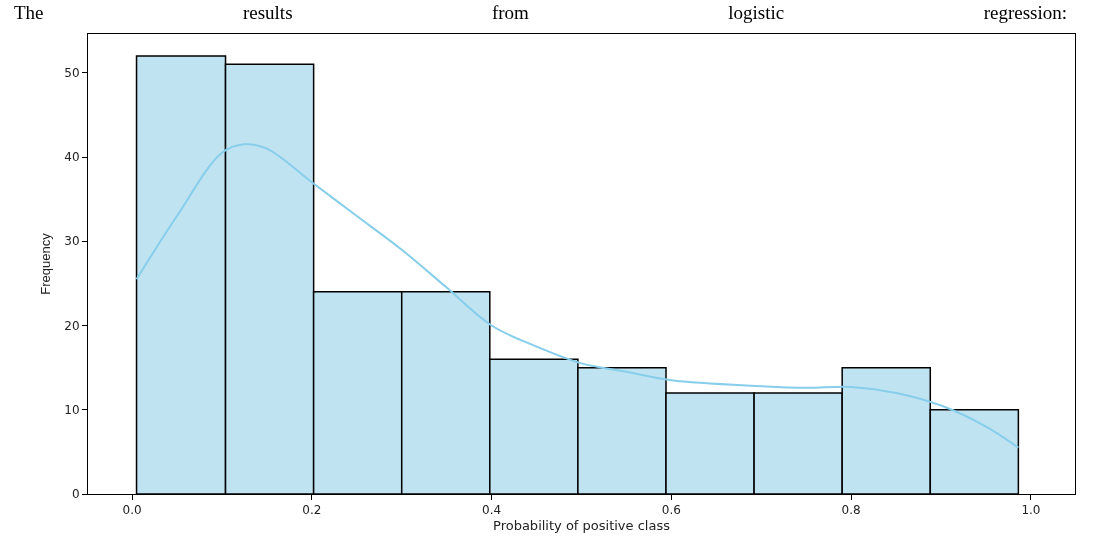 The width and height of the screenshot is (1107, 540). I want to click on y-tick-label: 0, so click(75, 494).